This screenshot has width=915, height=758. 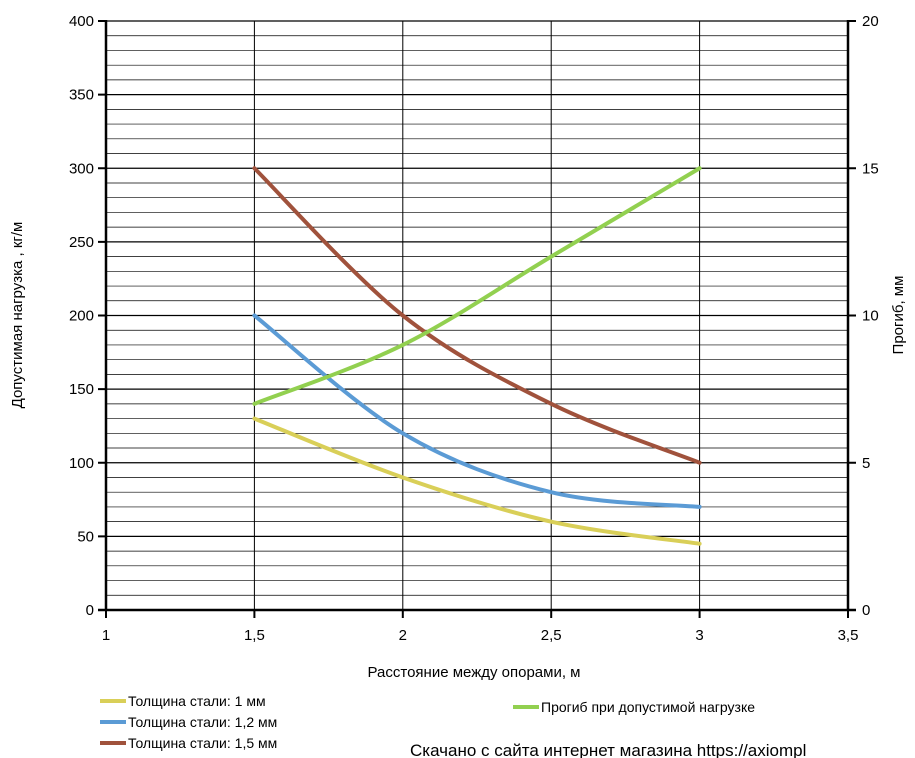 I want to click on x-tick-label: 3, so click(x=699, y=635).